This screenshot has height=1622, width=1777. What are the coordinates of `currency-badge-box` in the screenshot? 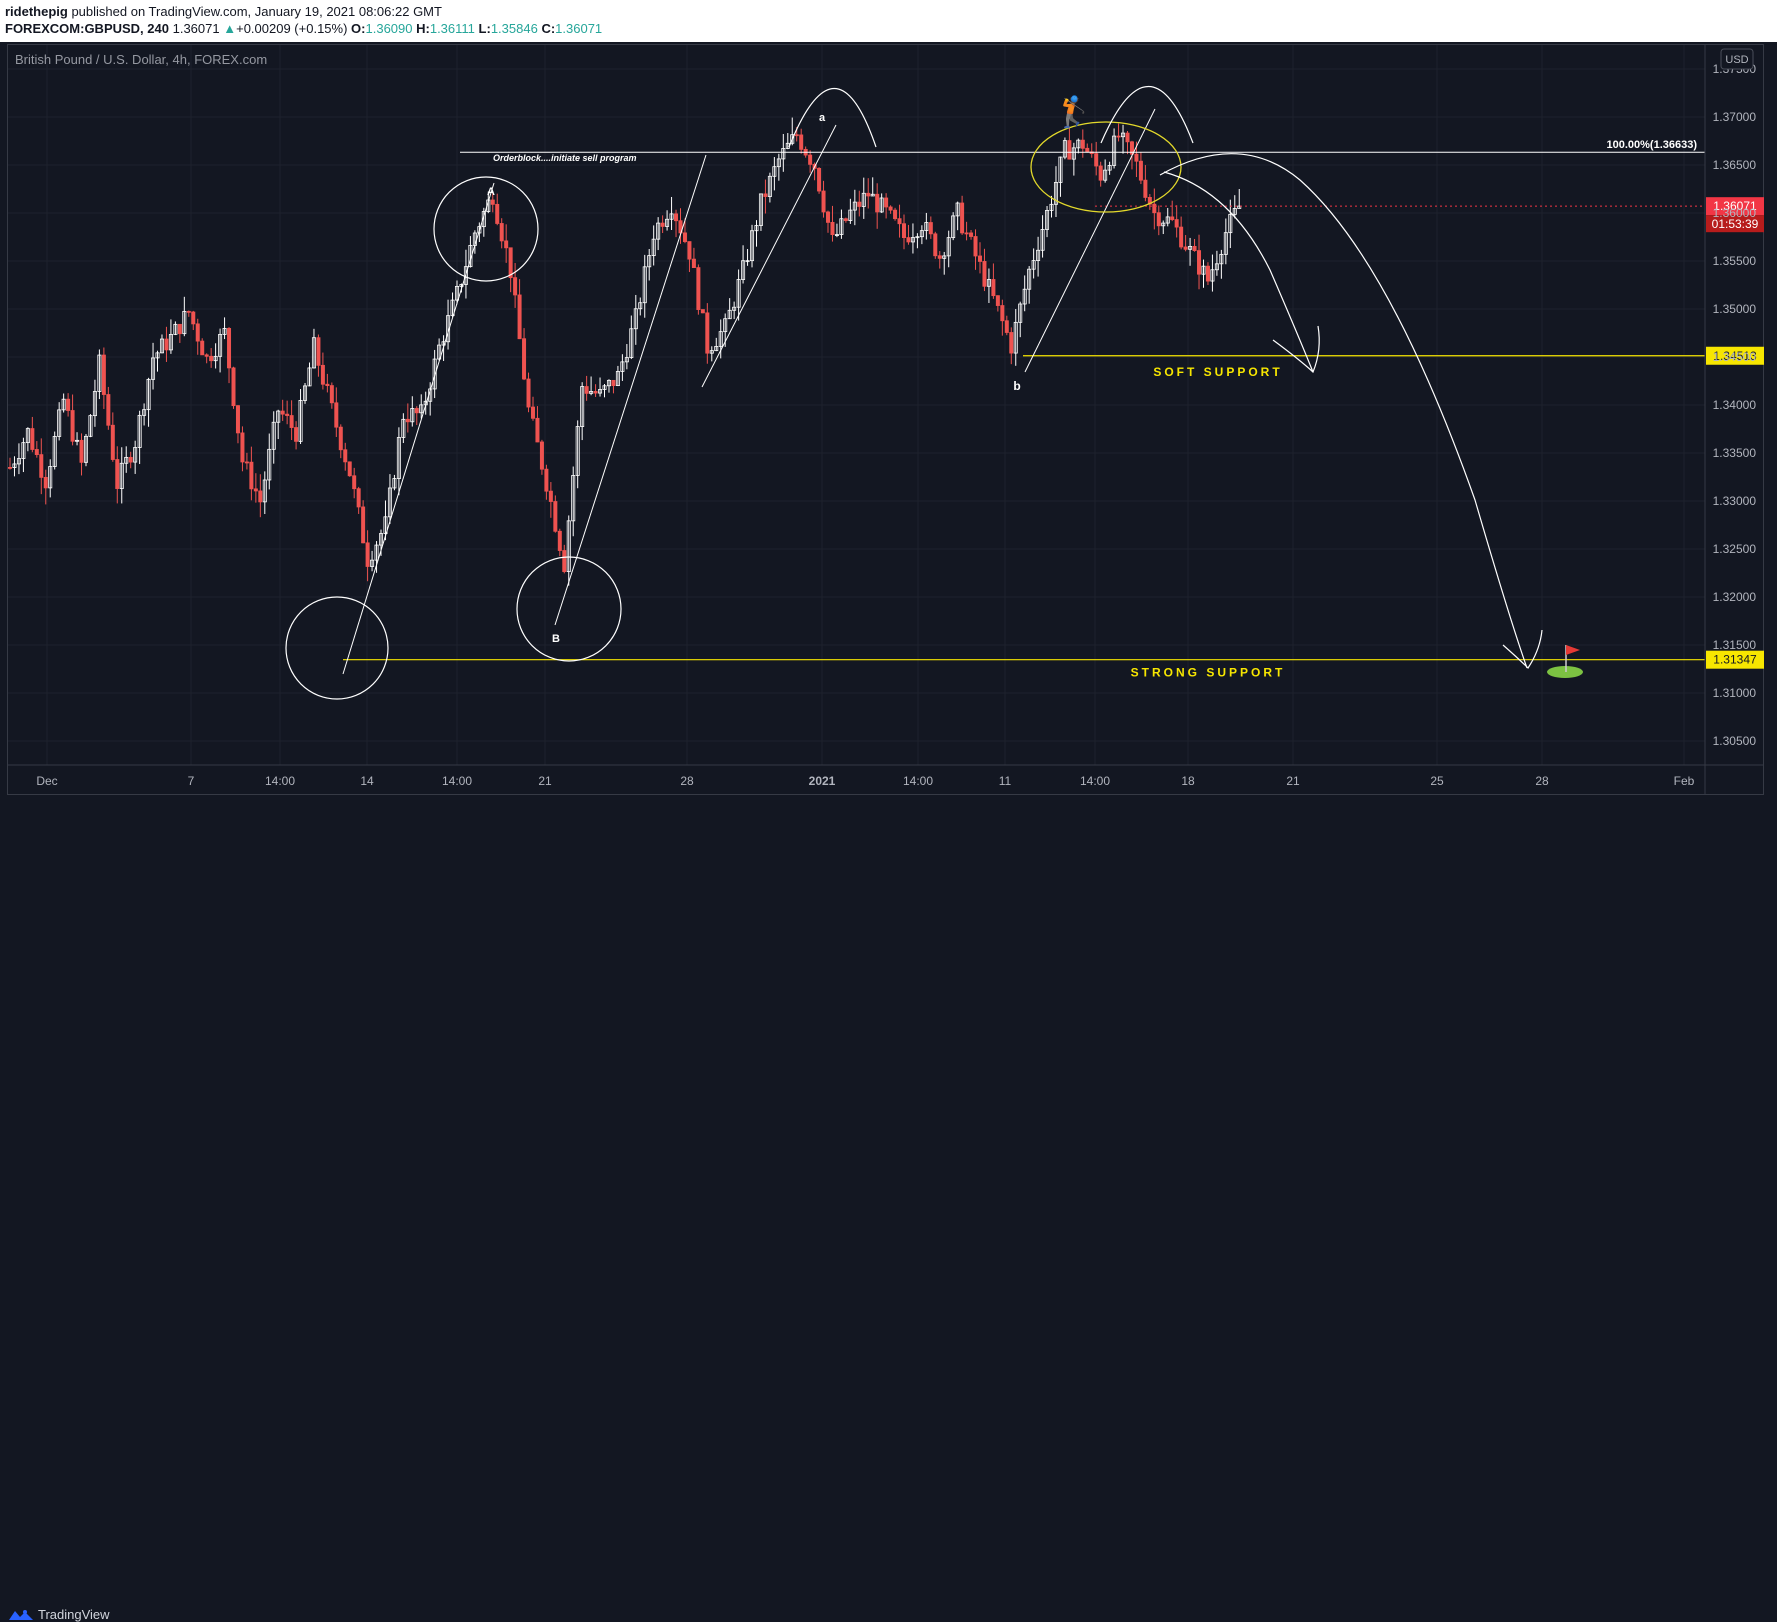 It's located at (1737, 59).